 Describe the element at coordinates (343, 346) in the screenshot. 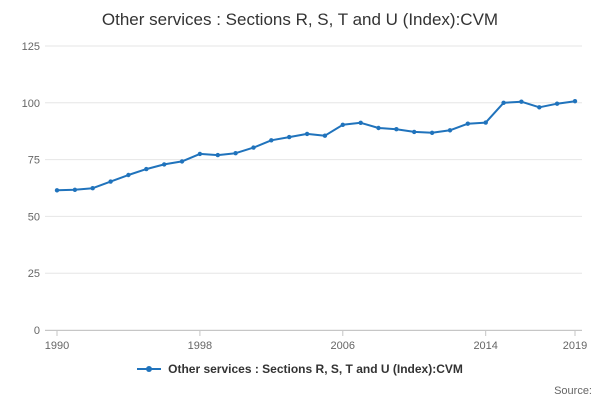

I see `x-axis-tick-label: 2006` at that location.